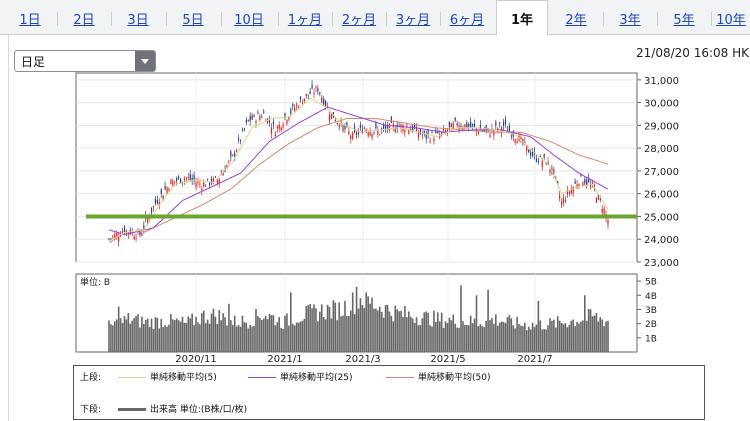  Describe the element at coordinates (193, 20) in the screenshot. I see `tab-3: 5日` at that location.